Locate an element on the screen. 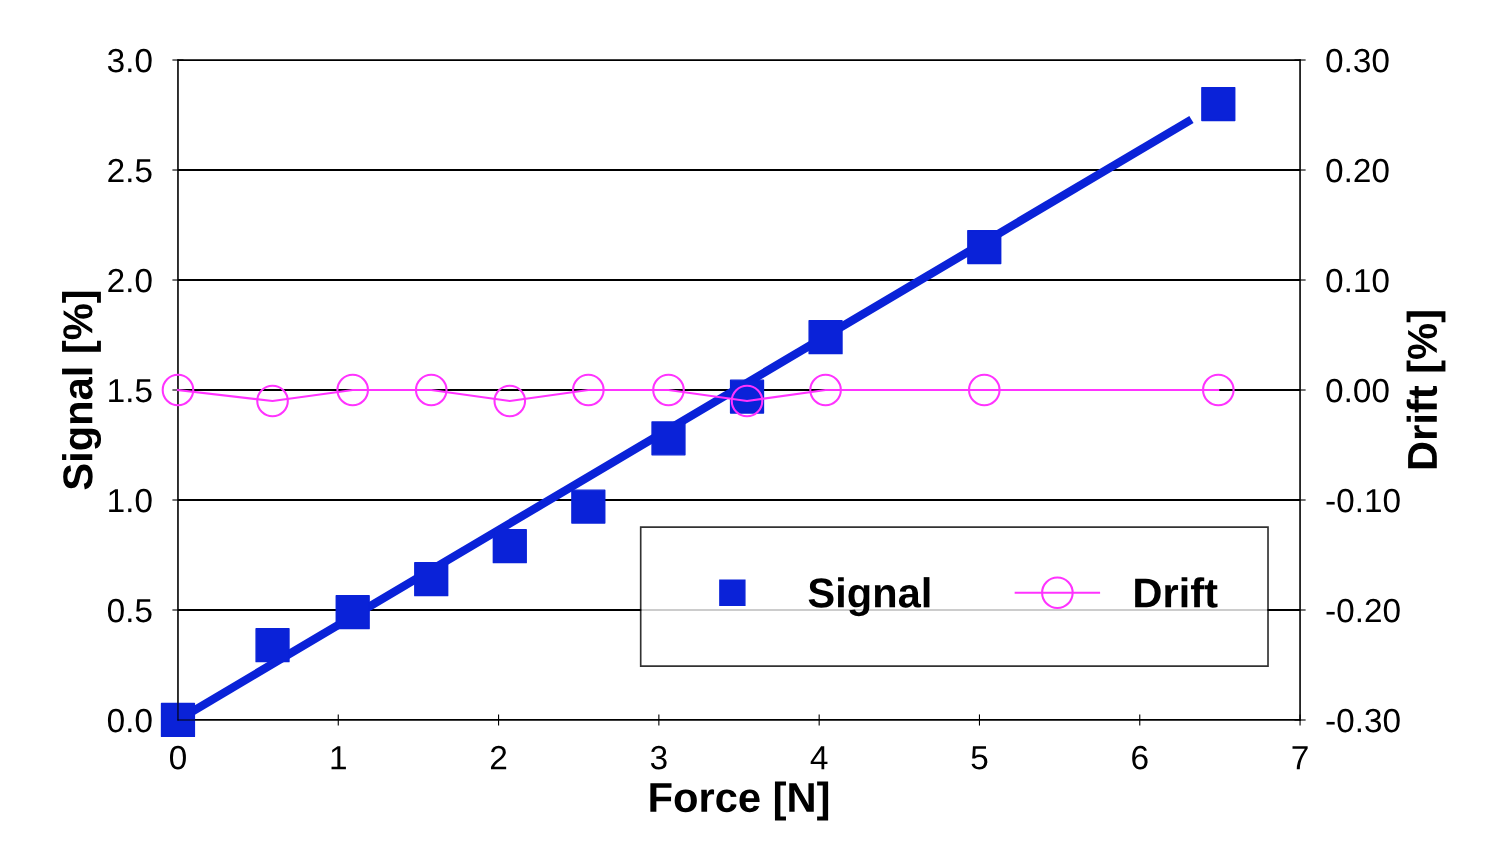 The image size is (1488, 866). legend-label: Signal is located at coordinates (869, 597).